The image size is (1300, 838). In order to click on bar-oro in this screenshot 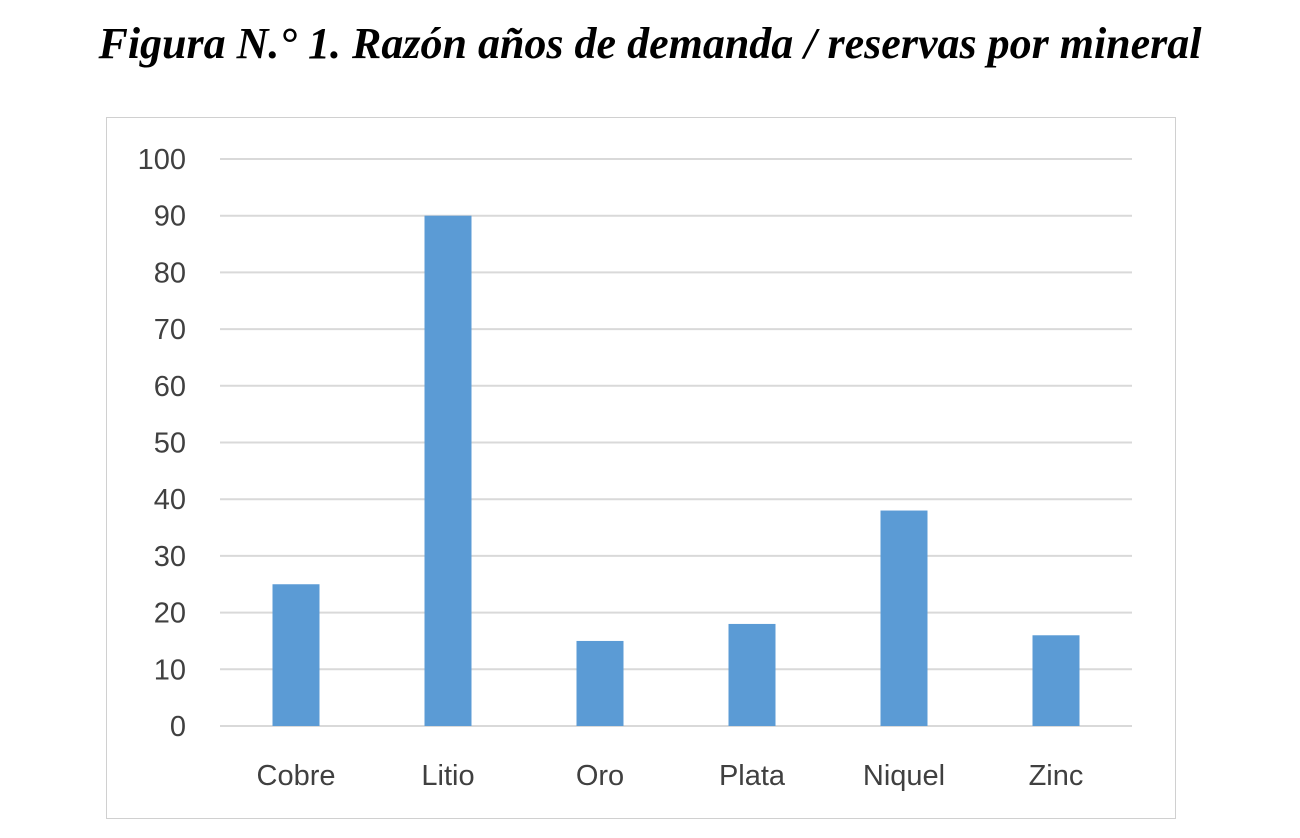, I will do `click(600, 683)`.